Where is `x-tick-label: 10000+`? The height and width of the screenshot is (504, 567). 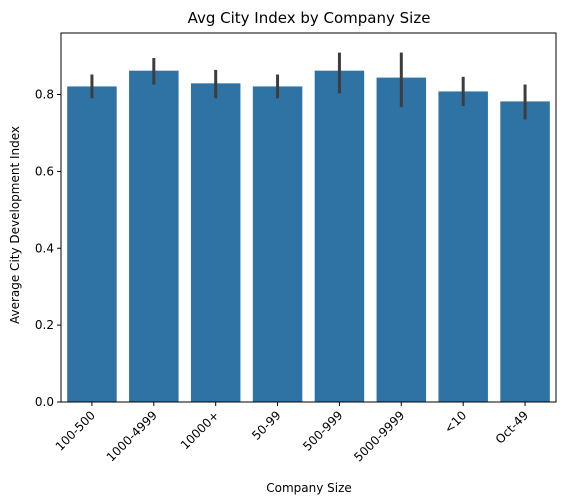
x-tick-label: 10000+ is located at coordinates (200, 430).